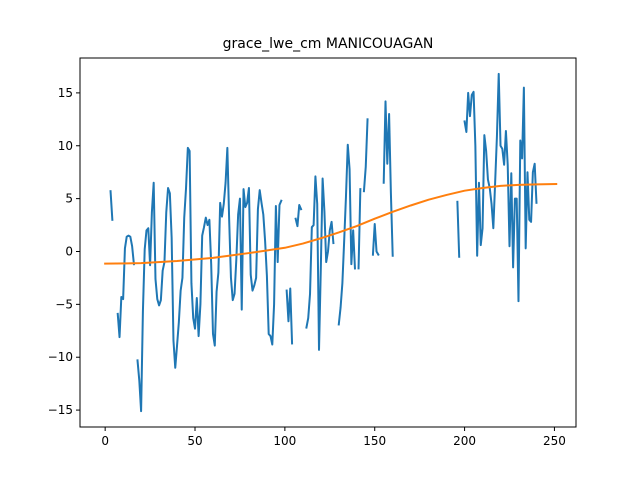  What do you see at coordinates (194, 441) in the screenshot?
I see `x-tick-label: 50` at bounding box center [194, 441].